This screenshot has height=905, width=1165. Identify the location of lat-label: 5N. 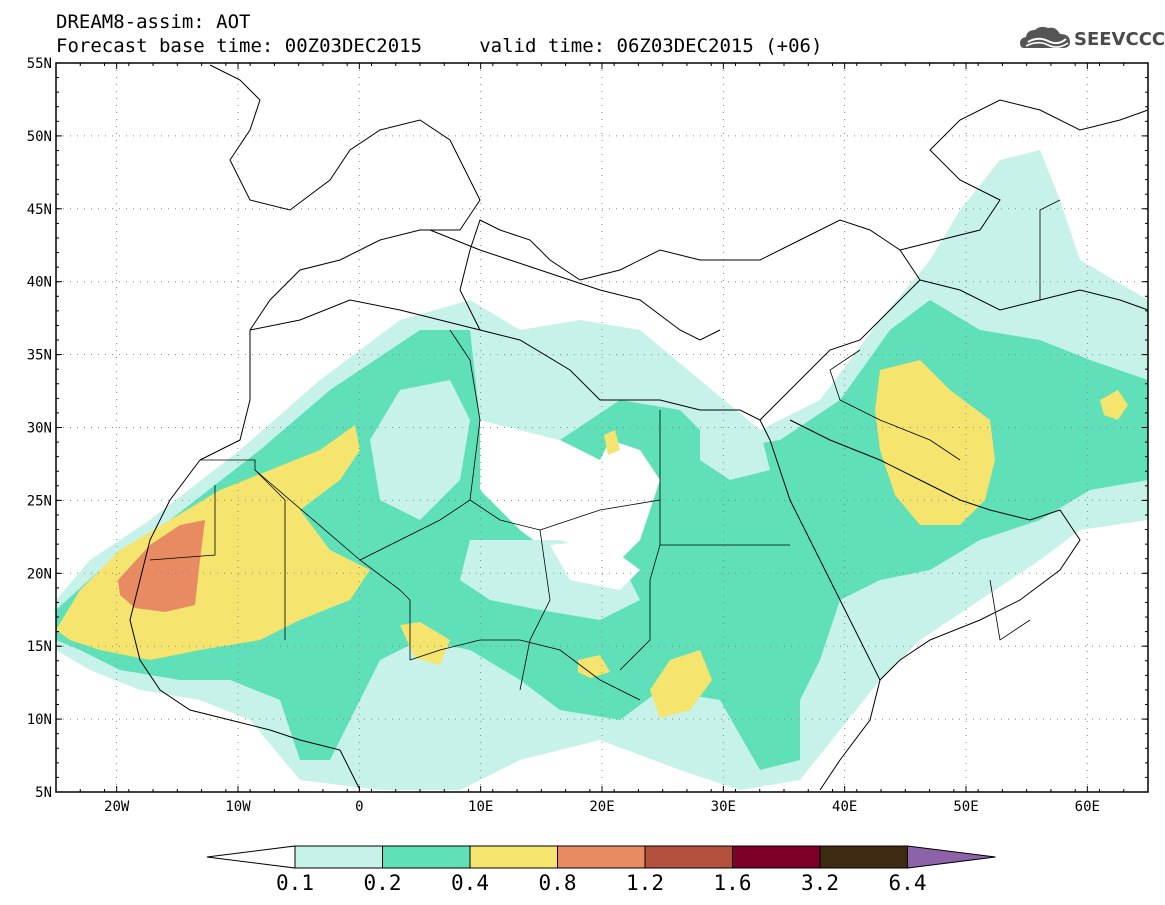
(43, 793).